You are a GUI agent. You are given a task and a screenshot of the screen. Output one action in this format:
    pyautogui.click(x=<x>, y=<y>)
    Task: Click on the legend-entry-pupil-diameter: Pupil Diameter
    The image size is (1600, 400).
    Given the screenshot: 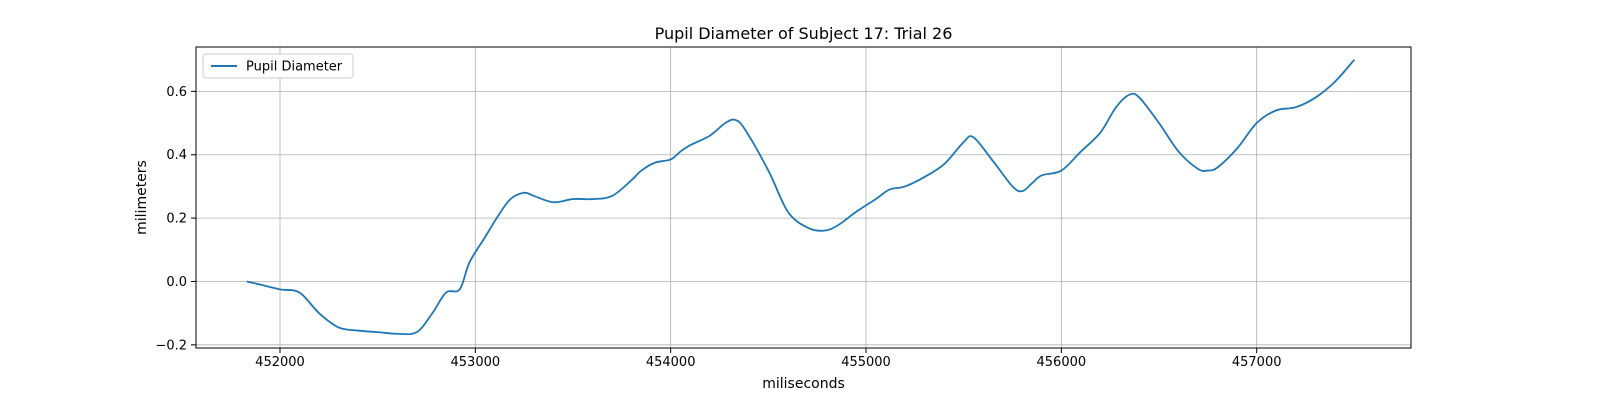 What is the action you would take?
    pyautogui.click(x=294, y=67)
    